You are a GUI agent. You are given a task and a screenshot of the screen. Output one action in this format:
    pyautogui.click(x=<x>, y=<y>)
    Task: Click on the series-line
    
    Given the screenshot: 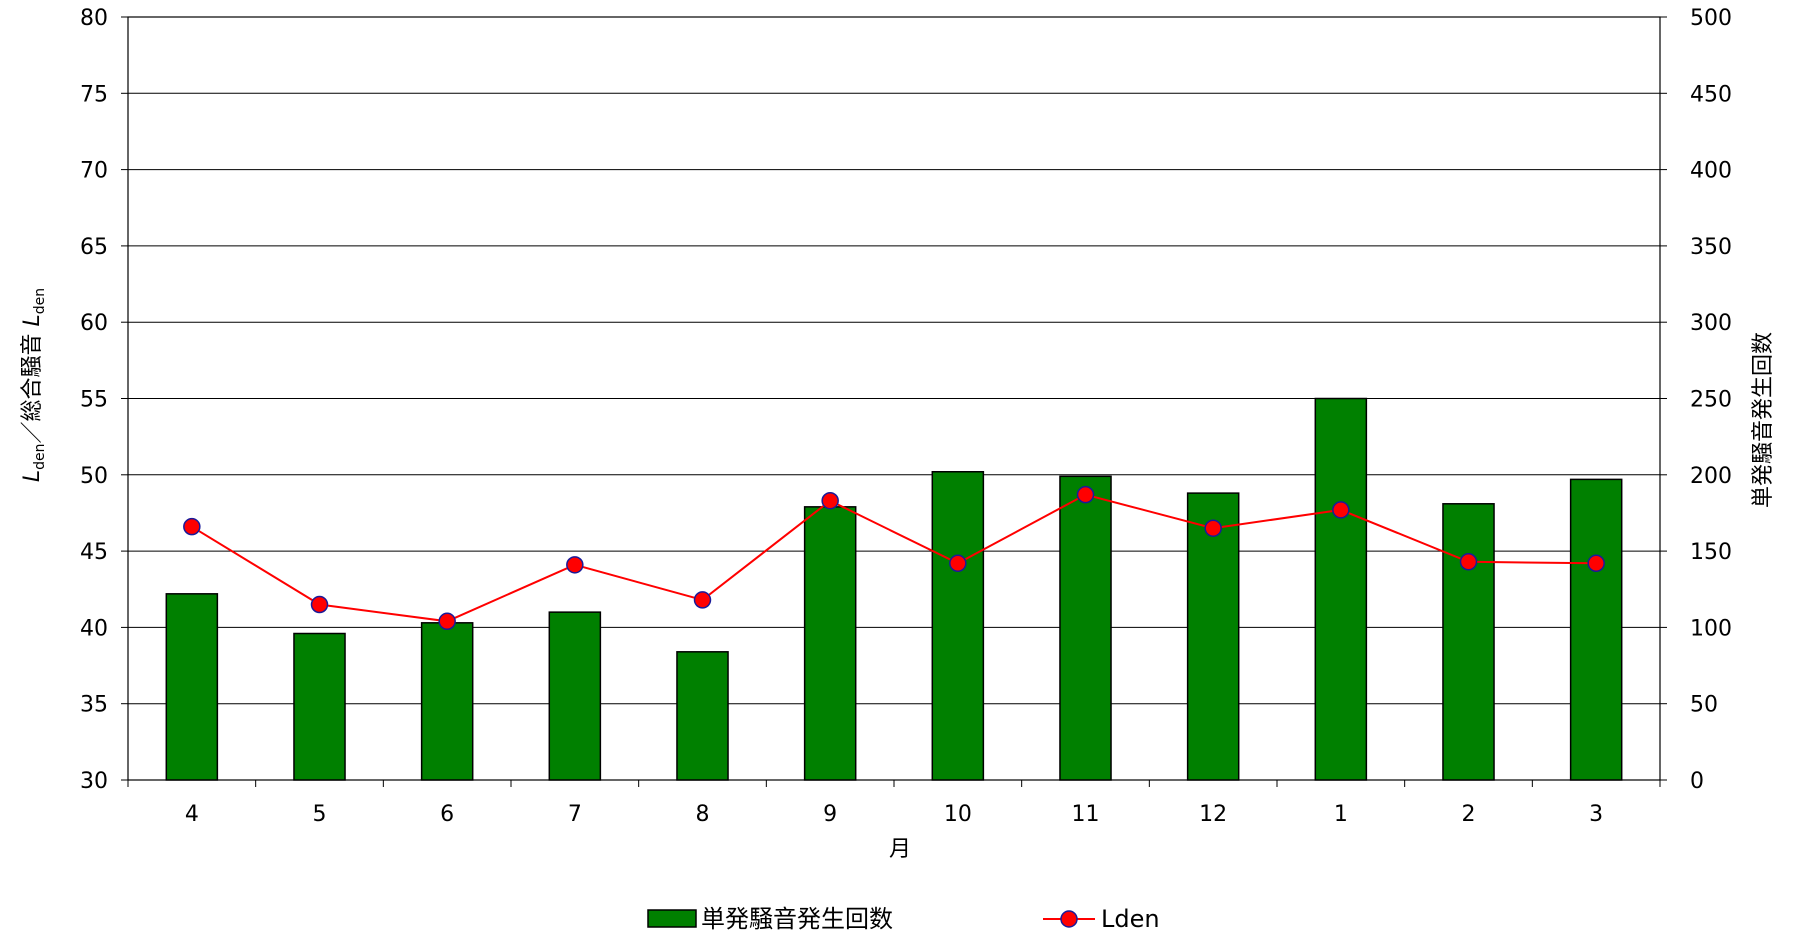 What is the action you would take?
    pyautogui.click(x=894, y=558)
    